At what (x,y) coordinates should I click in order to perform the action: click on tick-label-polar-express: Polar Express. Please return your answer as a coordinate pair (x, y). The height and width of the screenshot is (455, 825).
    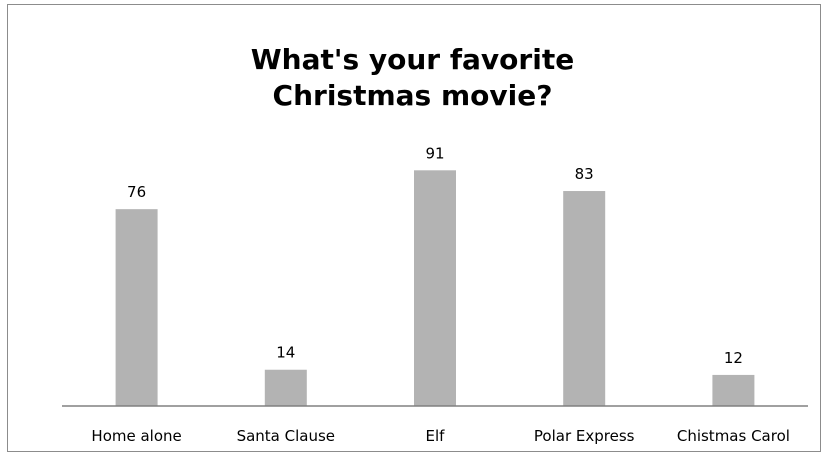
    Looking at the image, I should click on (584, 436).